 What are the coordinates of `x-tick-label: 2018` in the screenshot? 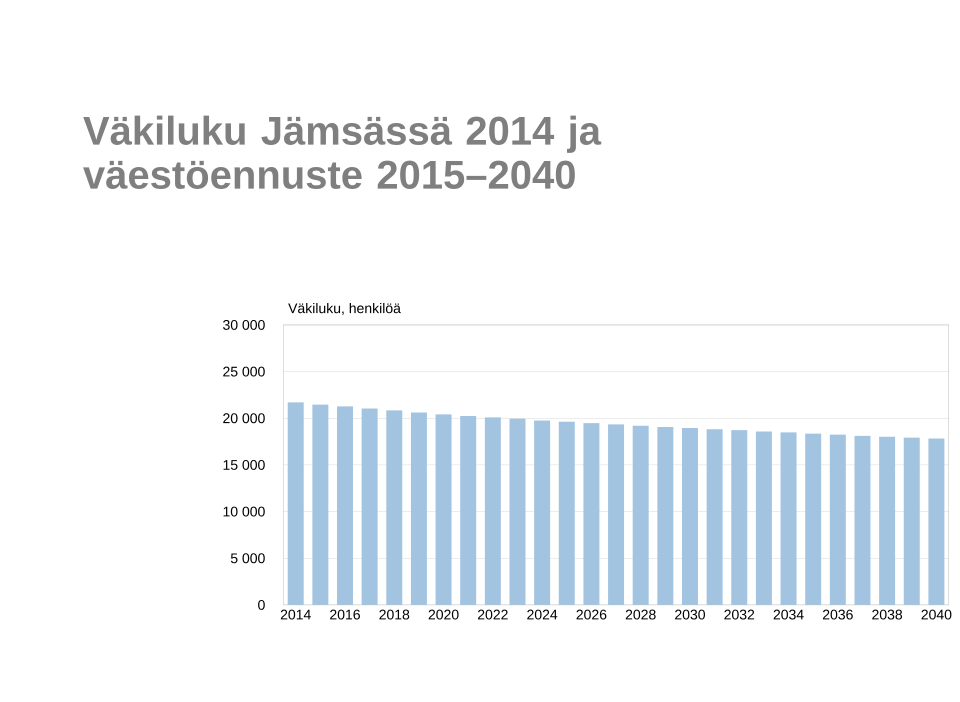 It's located at (394, 615).